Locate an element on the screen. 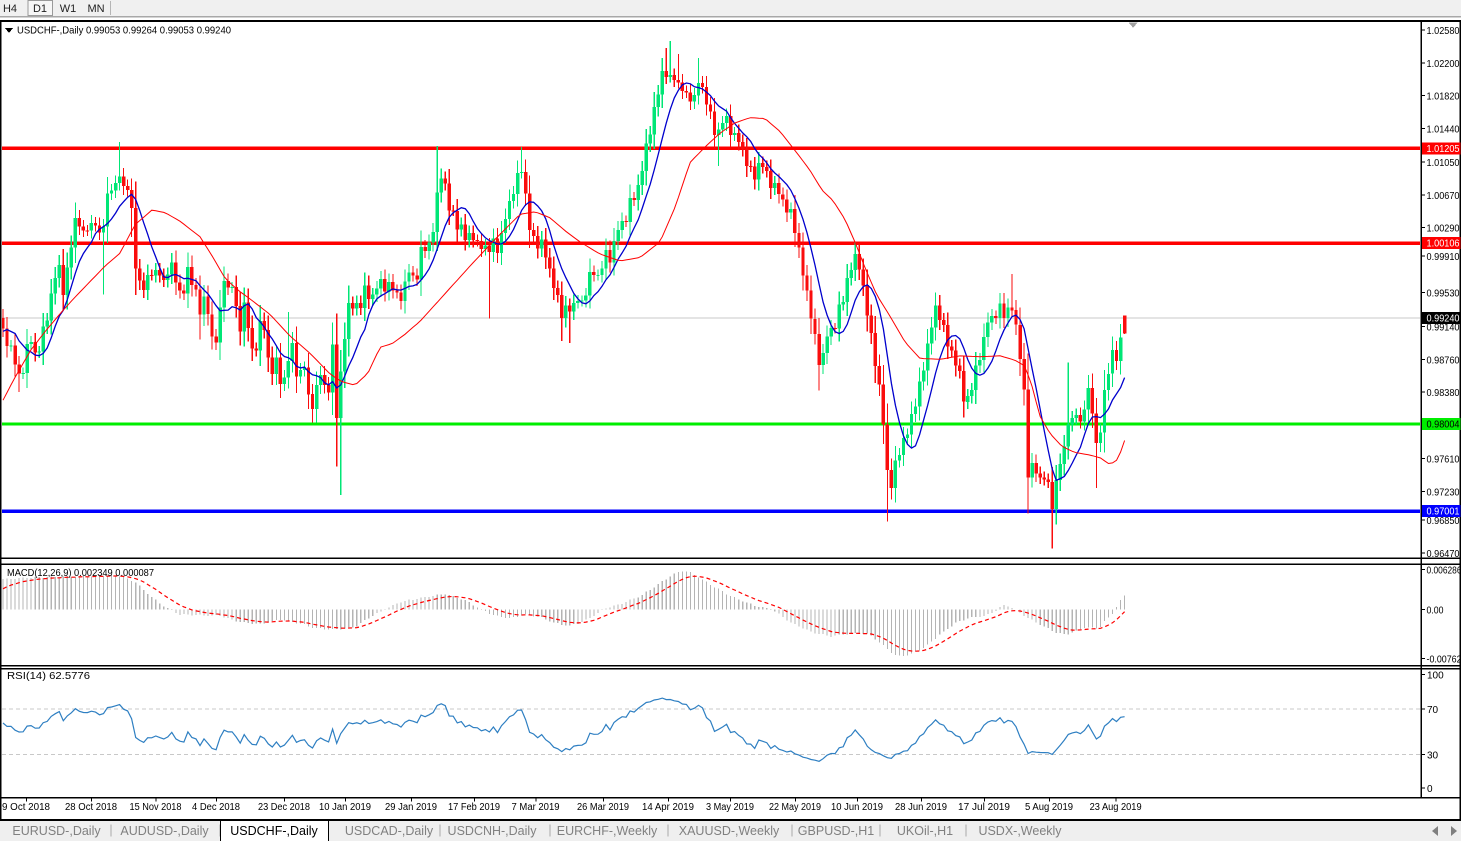  svg-text: RSI(14) 62.5776 is located at coordinates (48, 676).